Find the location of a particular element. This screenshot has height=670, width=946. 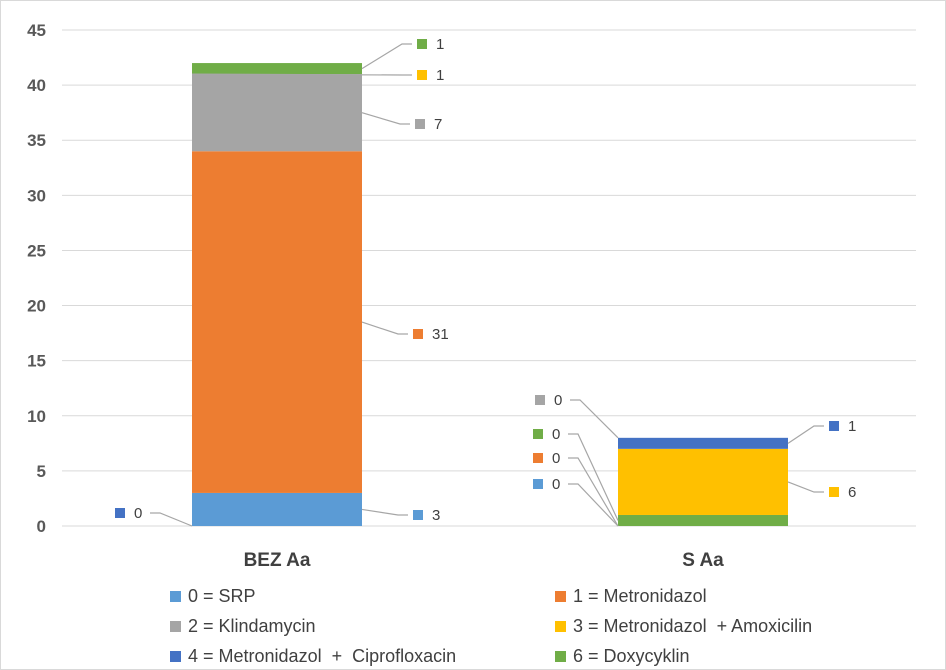

legend-label: 0 = SRP is located at coordinates (222, 595).